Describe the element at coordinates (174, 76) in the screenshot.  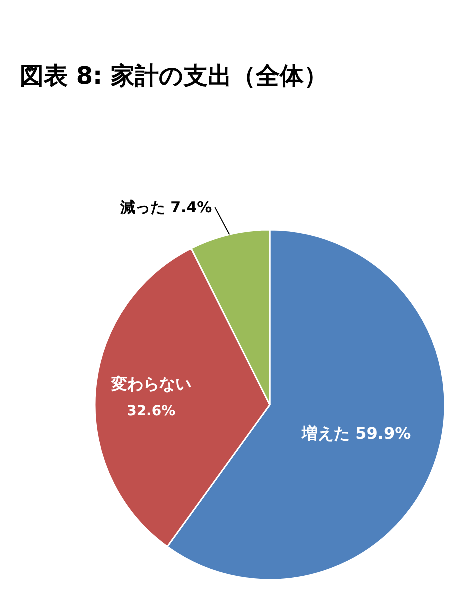
I see `chart-title: 図表 8: 家計の支出（全体）` at that location.